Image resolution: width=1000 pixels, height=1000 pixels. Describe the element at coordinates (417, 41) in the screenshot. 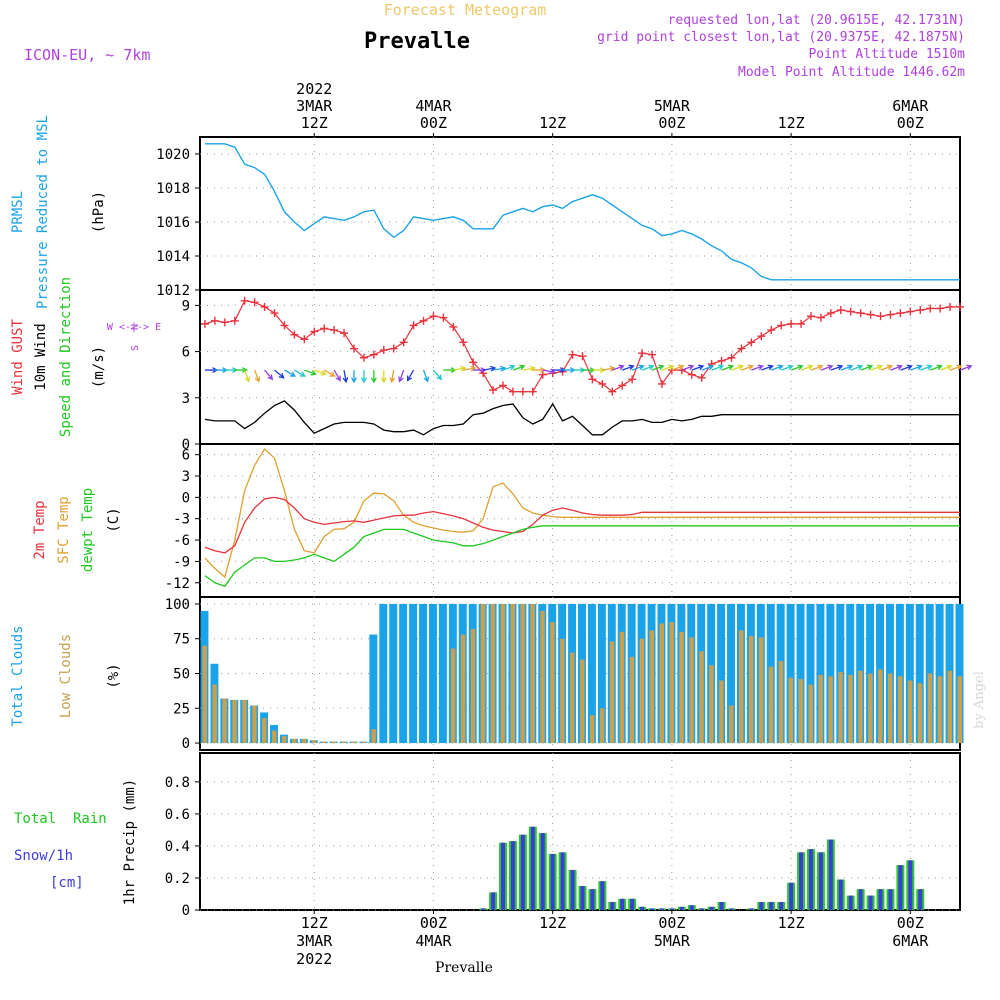

I see `location-title: Prevalle` at that location.